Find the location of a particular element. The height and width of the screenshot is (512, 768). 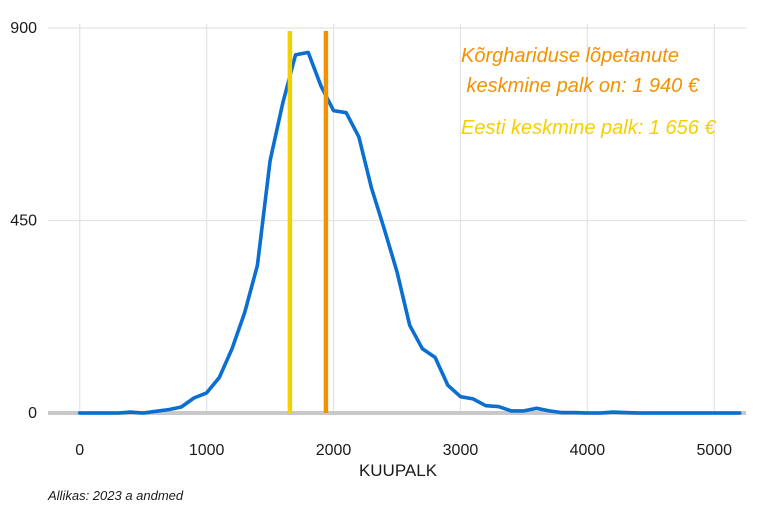

x-tick-label-3: 3000 is located at coordinates (461, 450).